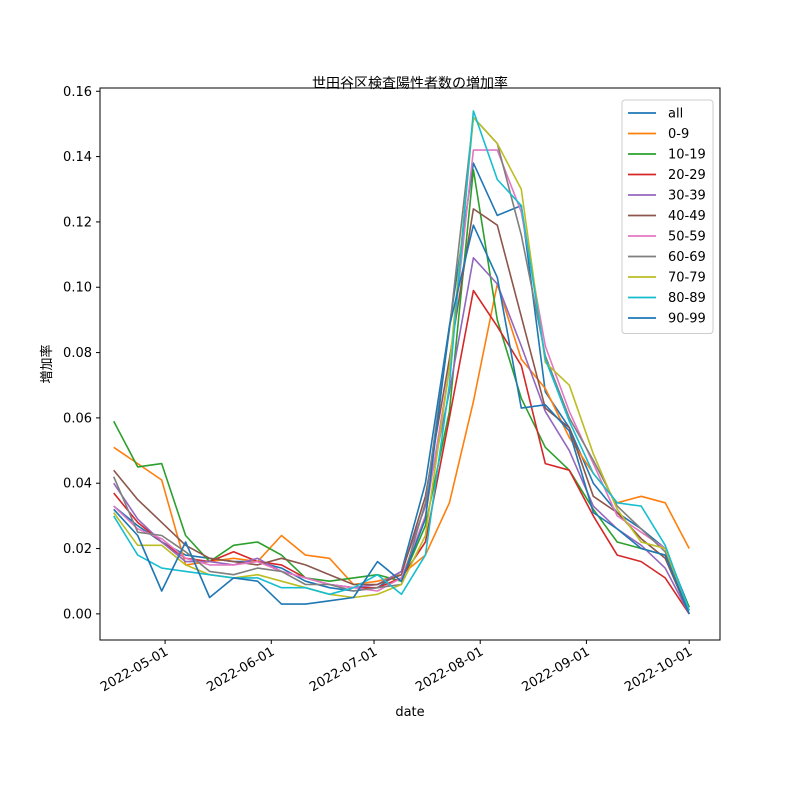 The width and height of the screenshot is (800, 800). Describe the element at coordinates (77, 484) in the screenshot. I see `y-tick-label: 0.04` at that location.